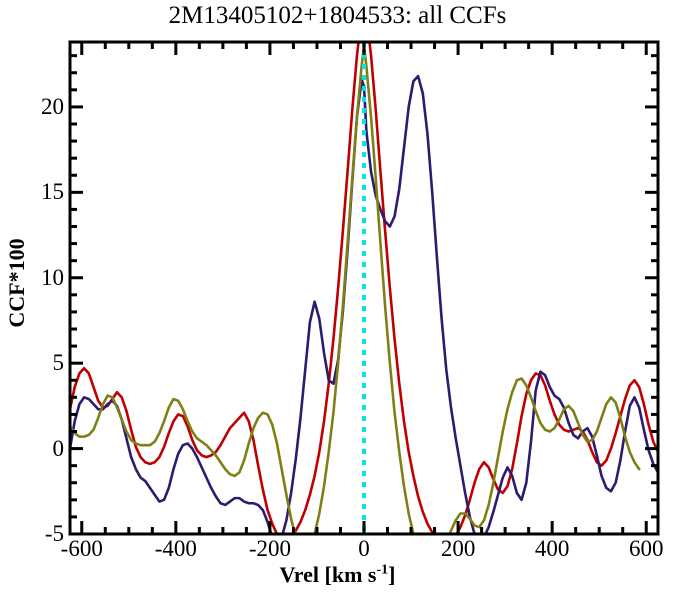  I want to click on x-tick-label: -200, so click(269, 548).